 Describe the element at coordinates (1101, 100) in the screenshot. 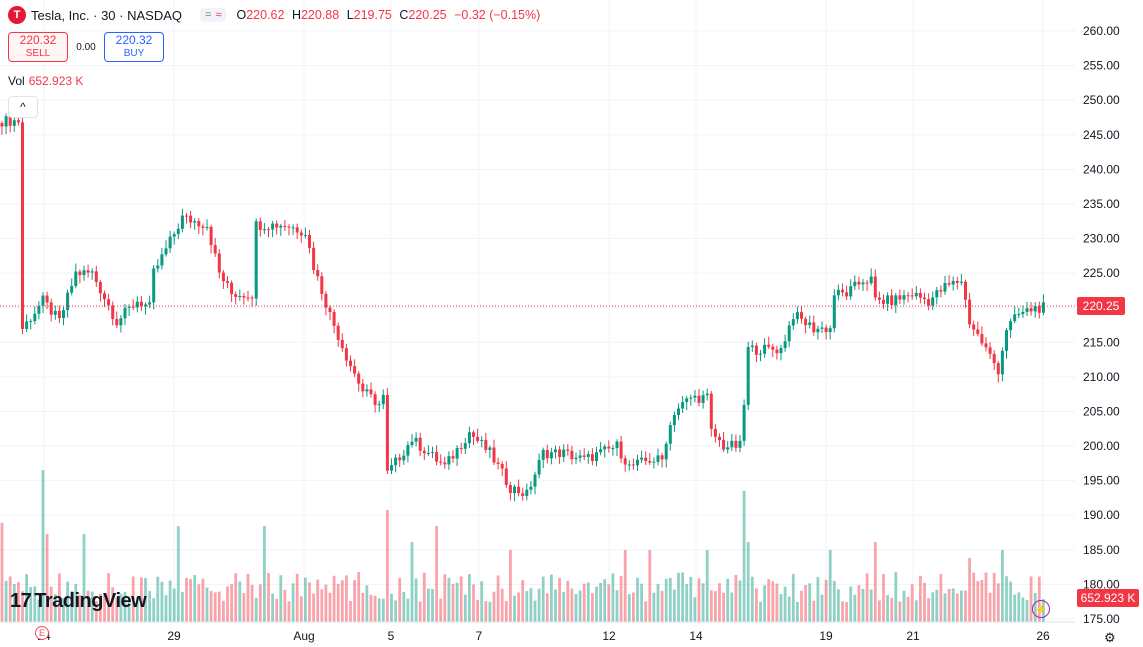

I see `price-tick-label: 250.00` at that location.